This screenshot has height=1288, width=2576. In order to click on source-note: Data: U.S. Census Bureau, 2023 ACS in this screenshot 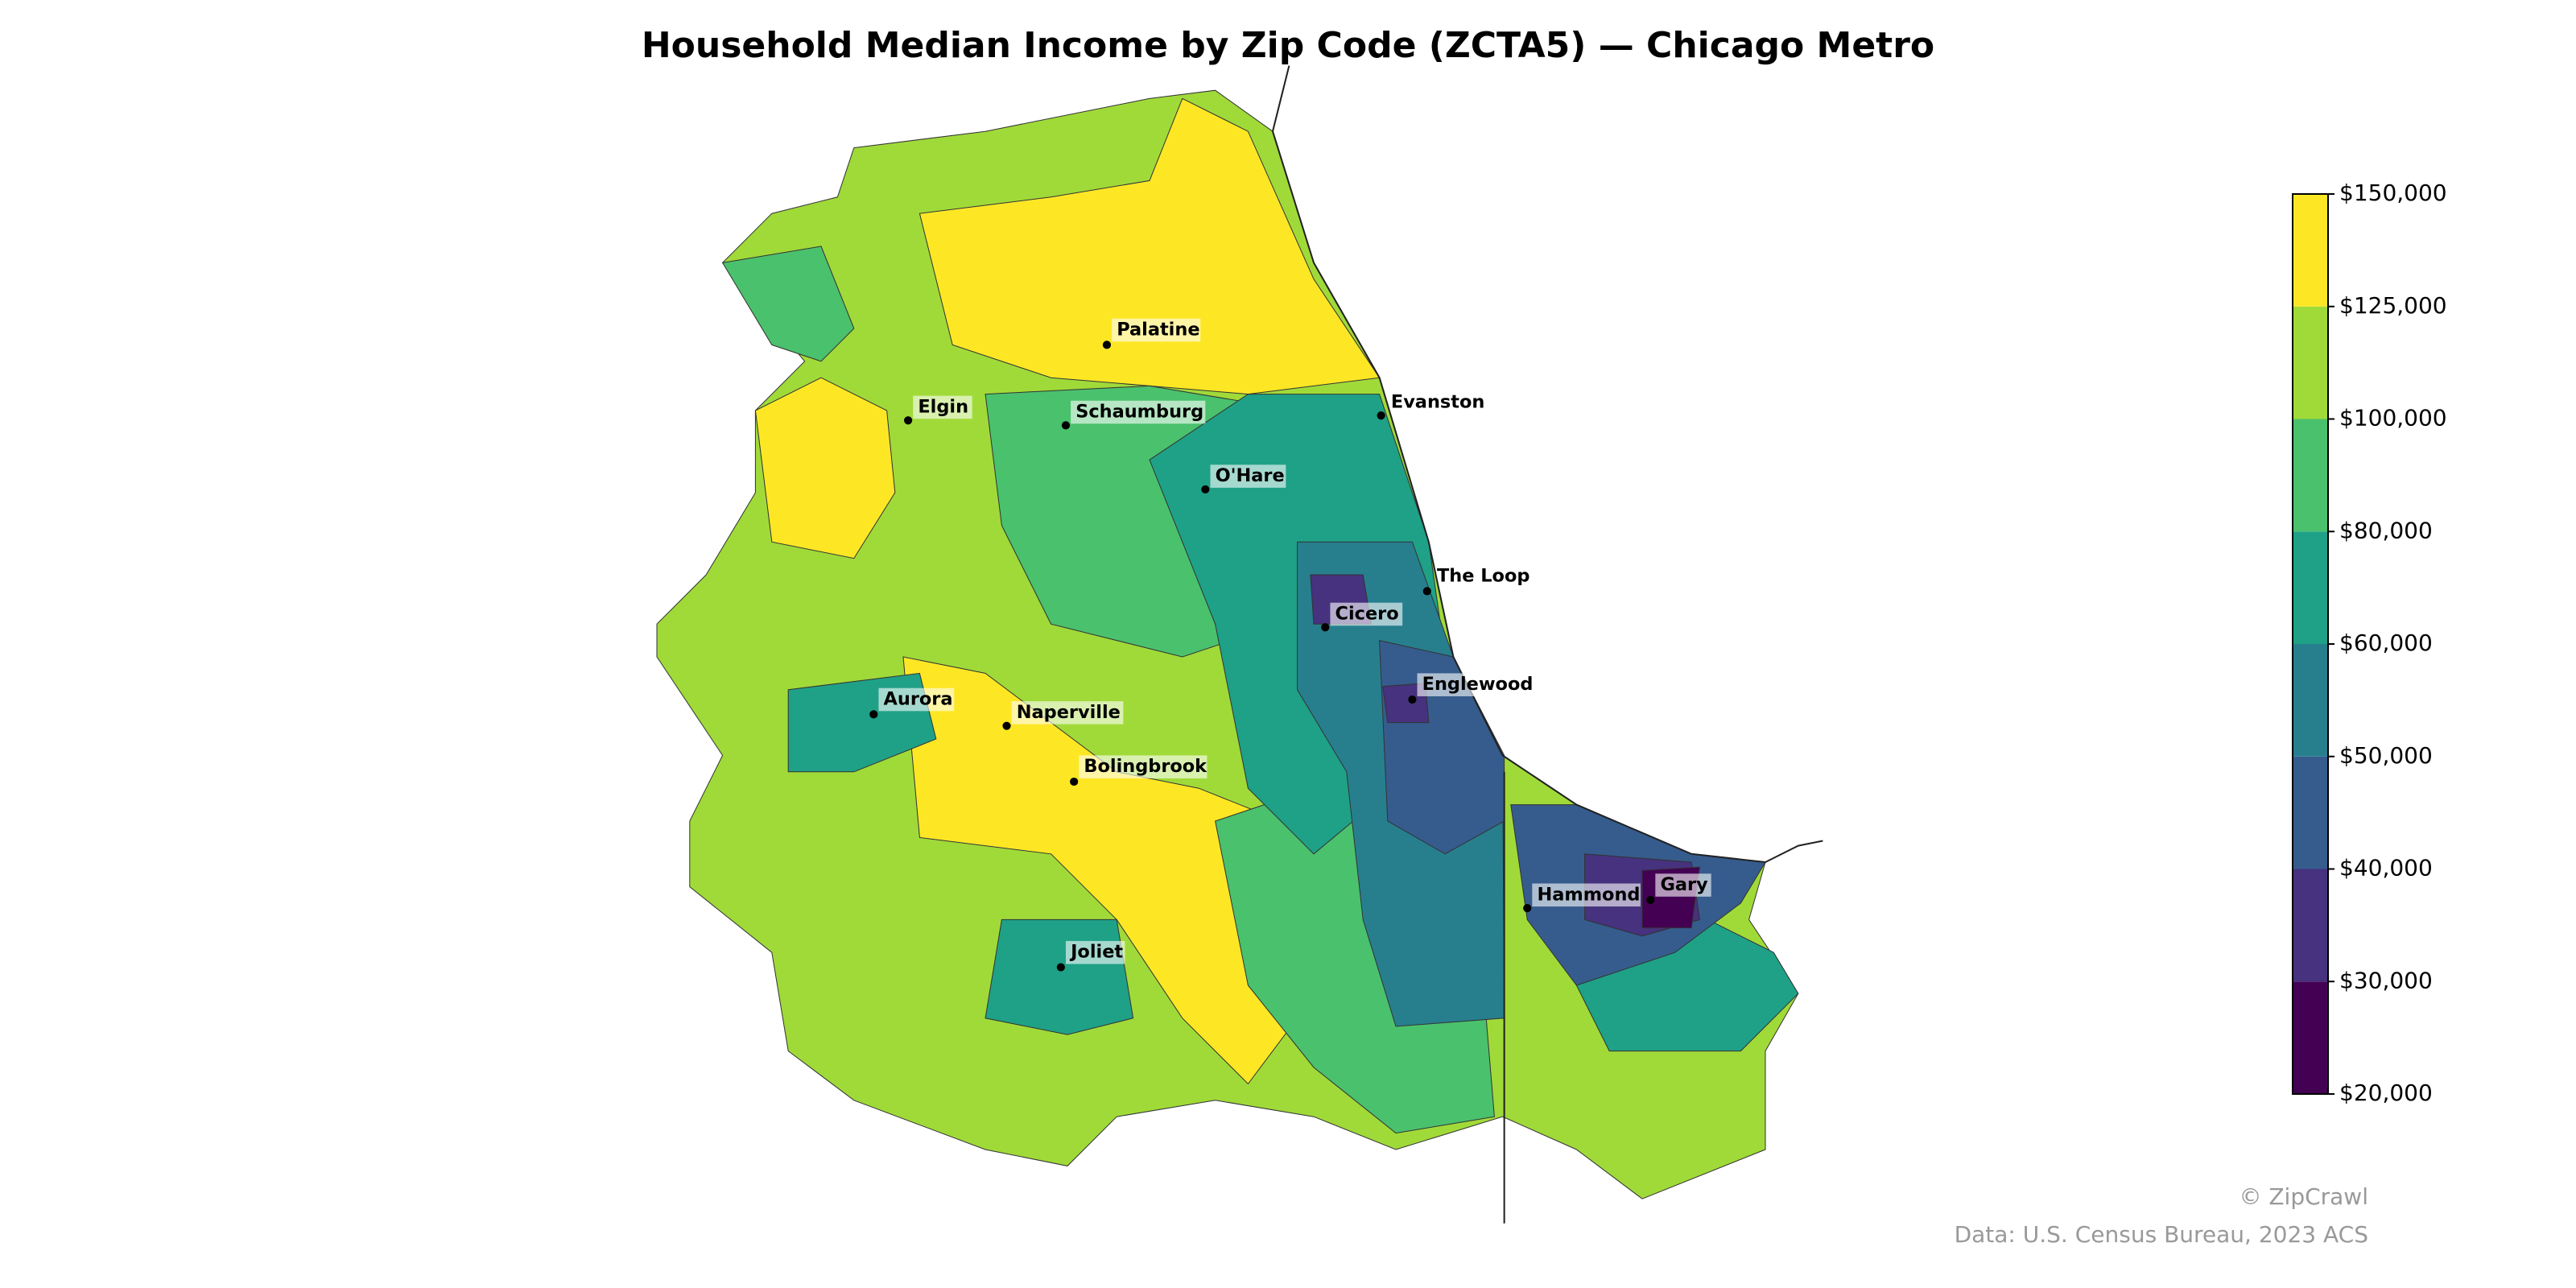, I will do `click(2161, 1234)`.